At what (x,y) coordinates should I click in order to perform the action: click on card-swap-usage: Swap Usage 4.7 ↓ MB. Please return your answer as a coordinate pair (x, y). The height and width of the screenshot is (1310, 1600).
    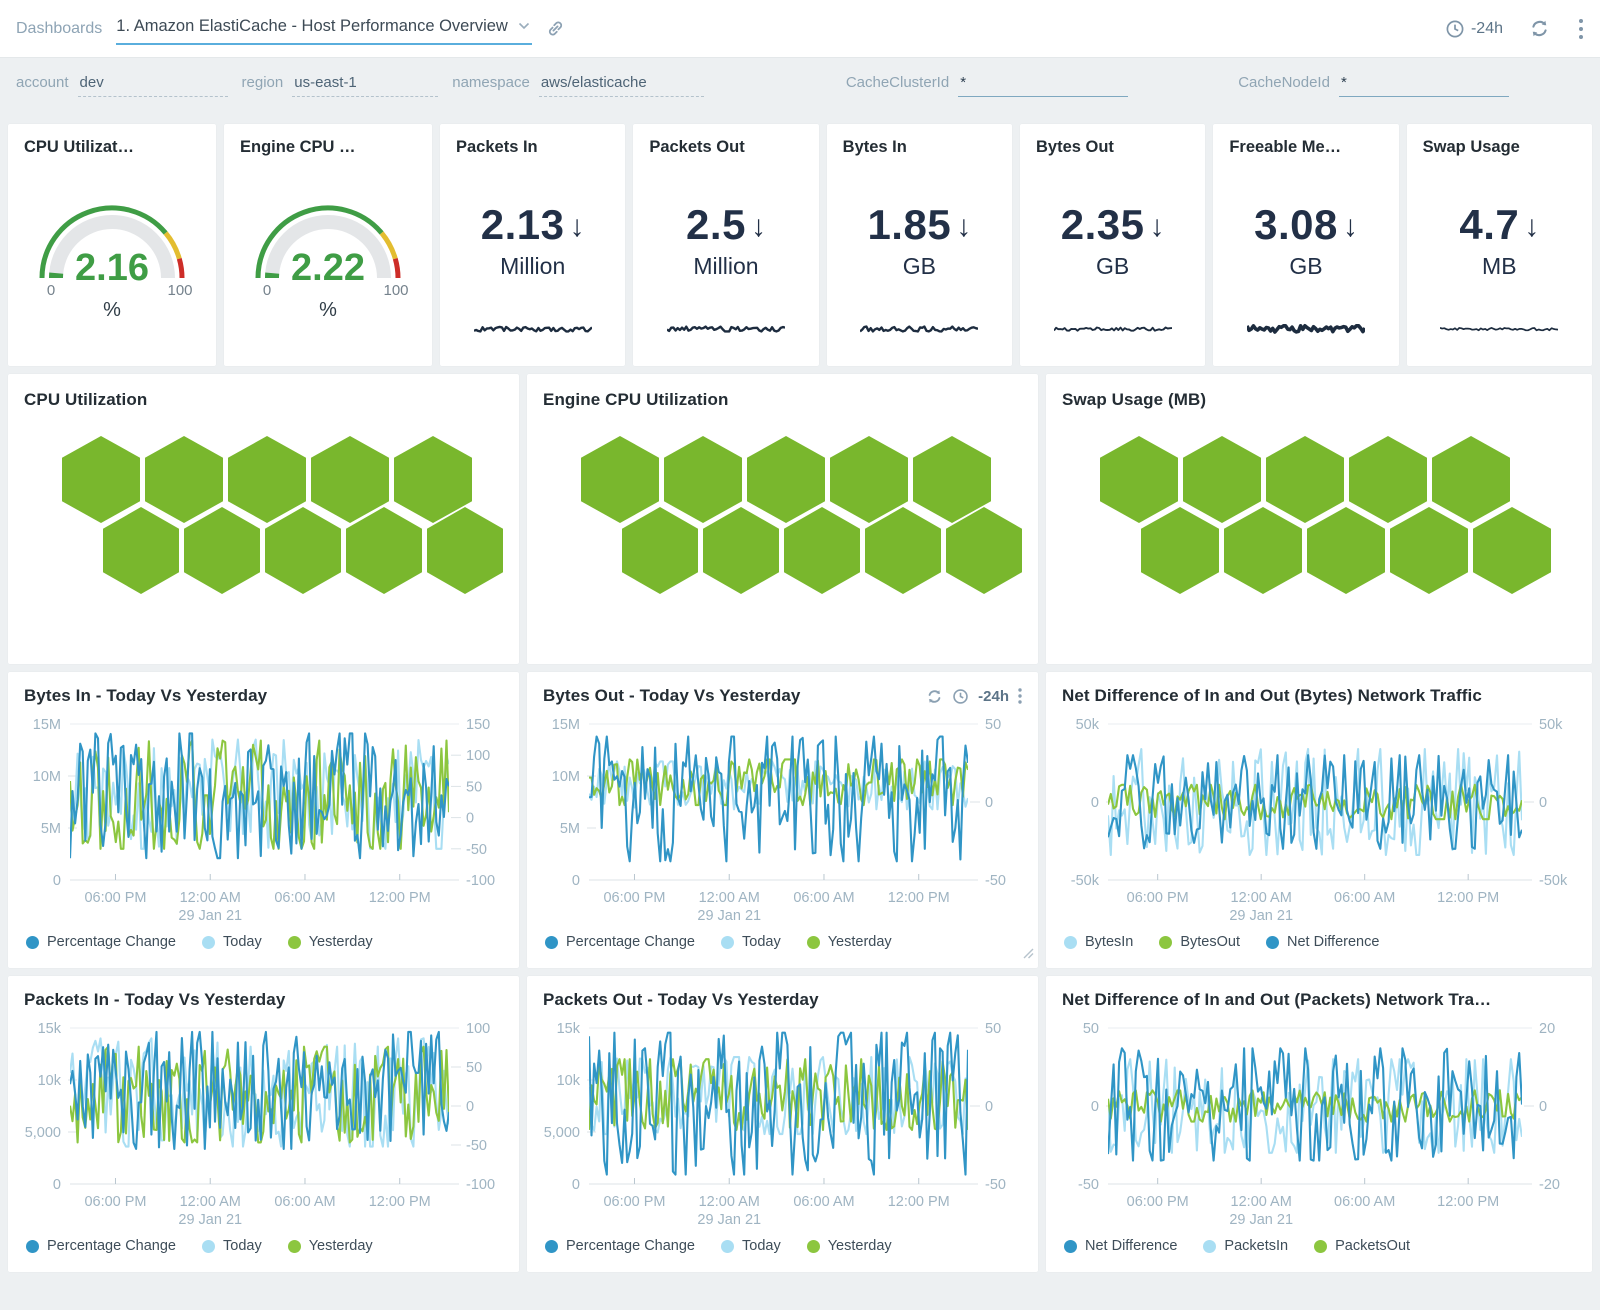
    Looking at the image, I should click on (1499, 245).